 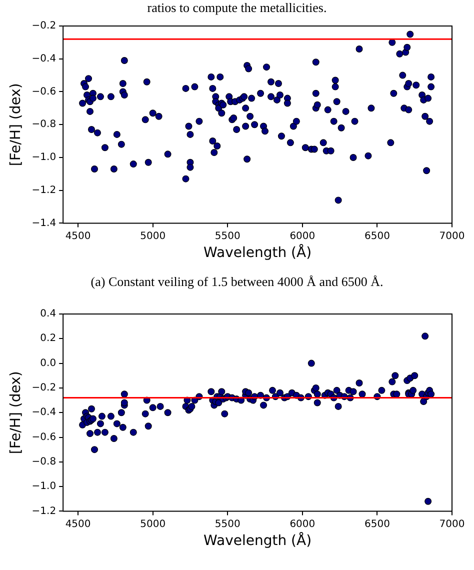 I want to click on text: (a) Constant veiling of 1.5 between 4000 Å and 6500 Å., so click(x=237, y=282).